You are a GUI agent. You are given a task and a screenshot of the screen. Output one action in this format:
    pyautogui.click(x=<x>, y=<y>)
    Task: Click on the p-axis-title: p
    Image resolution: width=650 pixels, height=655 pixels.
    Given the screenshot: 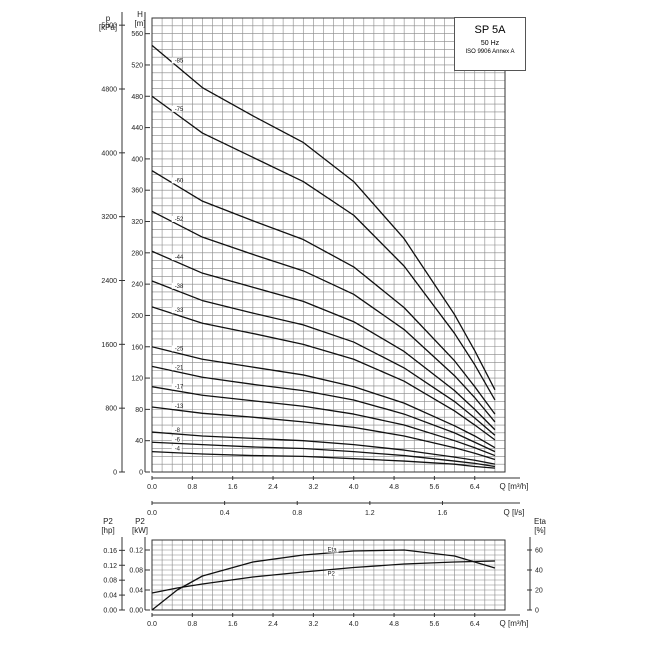 What is the action you would take?
    pyautogui.click(x=108, y=18)
    